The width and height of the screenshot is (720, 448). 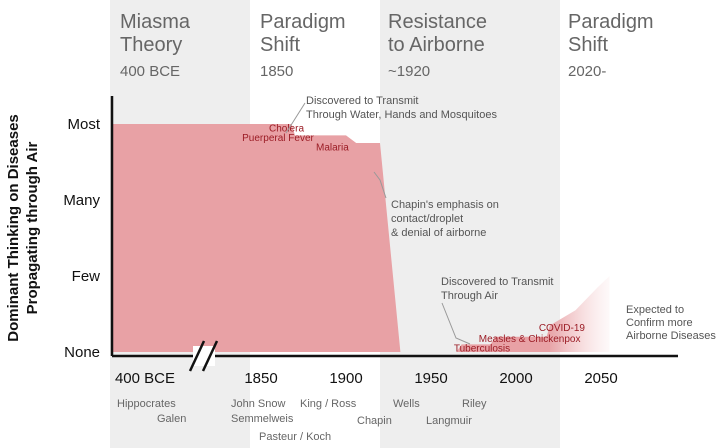 I want to click on disease-label: Cholera, so click(x=286, y=128).